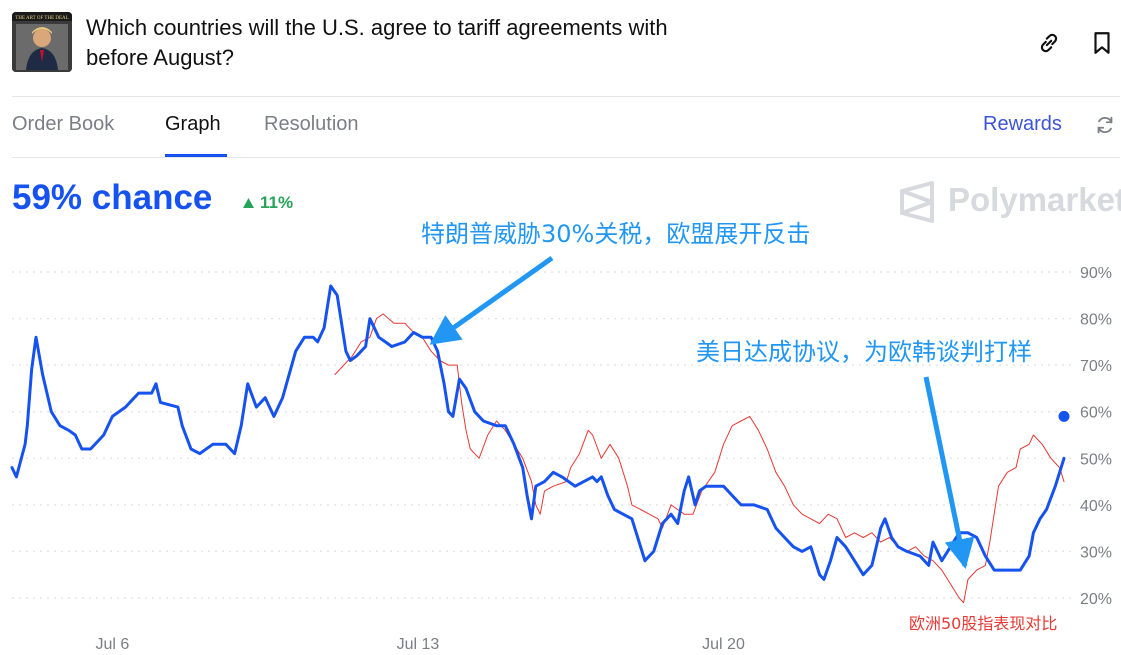  Describe the element at coordinates (1096, 506) in the screenshot. I see `y-tick-label: 40%` at that location.